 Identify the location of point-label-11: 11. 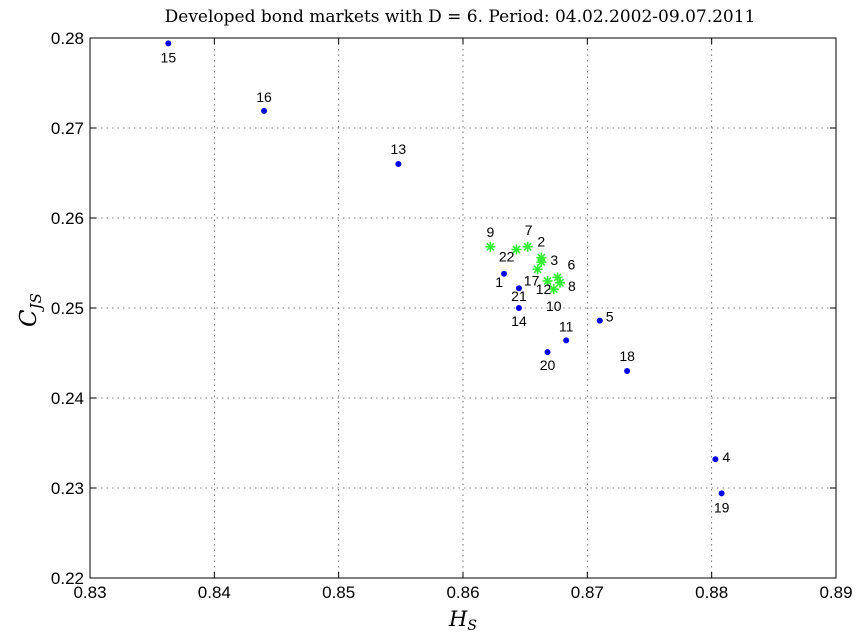
(566, 326).